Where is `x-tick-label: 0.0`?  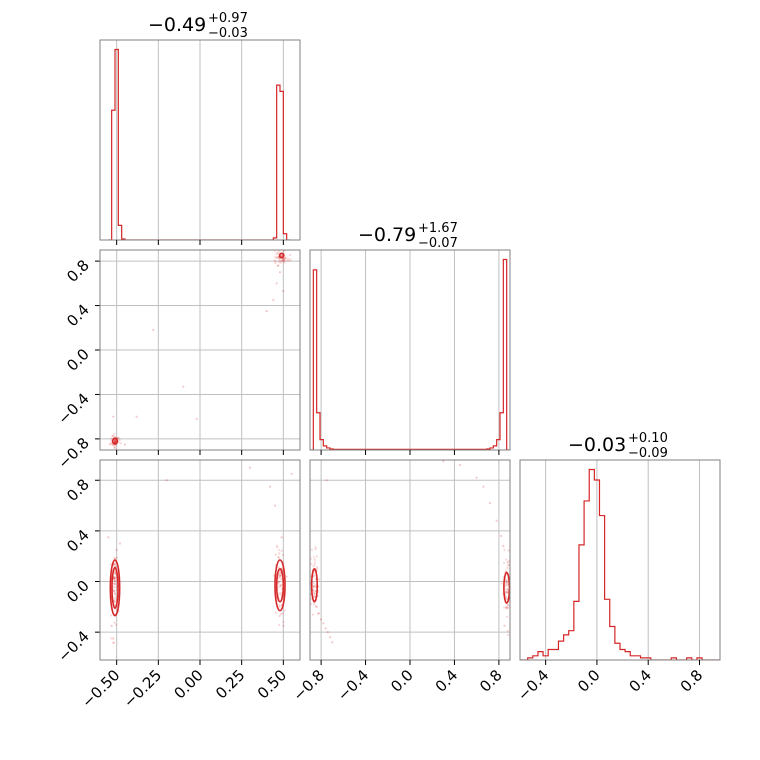 x-tick-label: 0.0 is located at coordinates (402, 681).